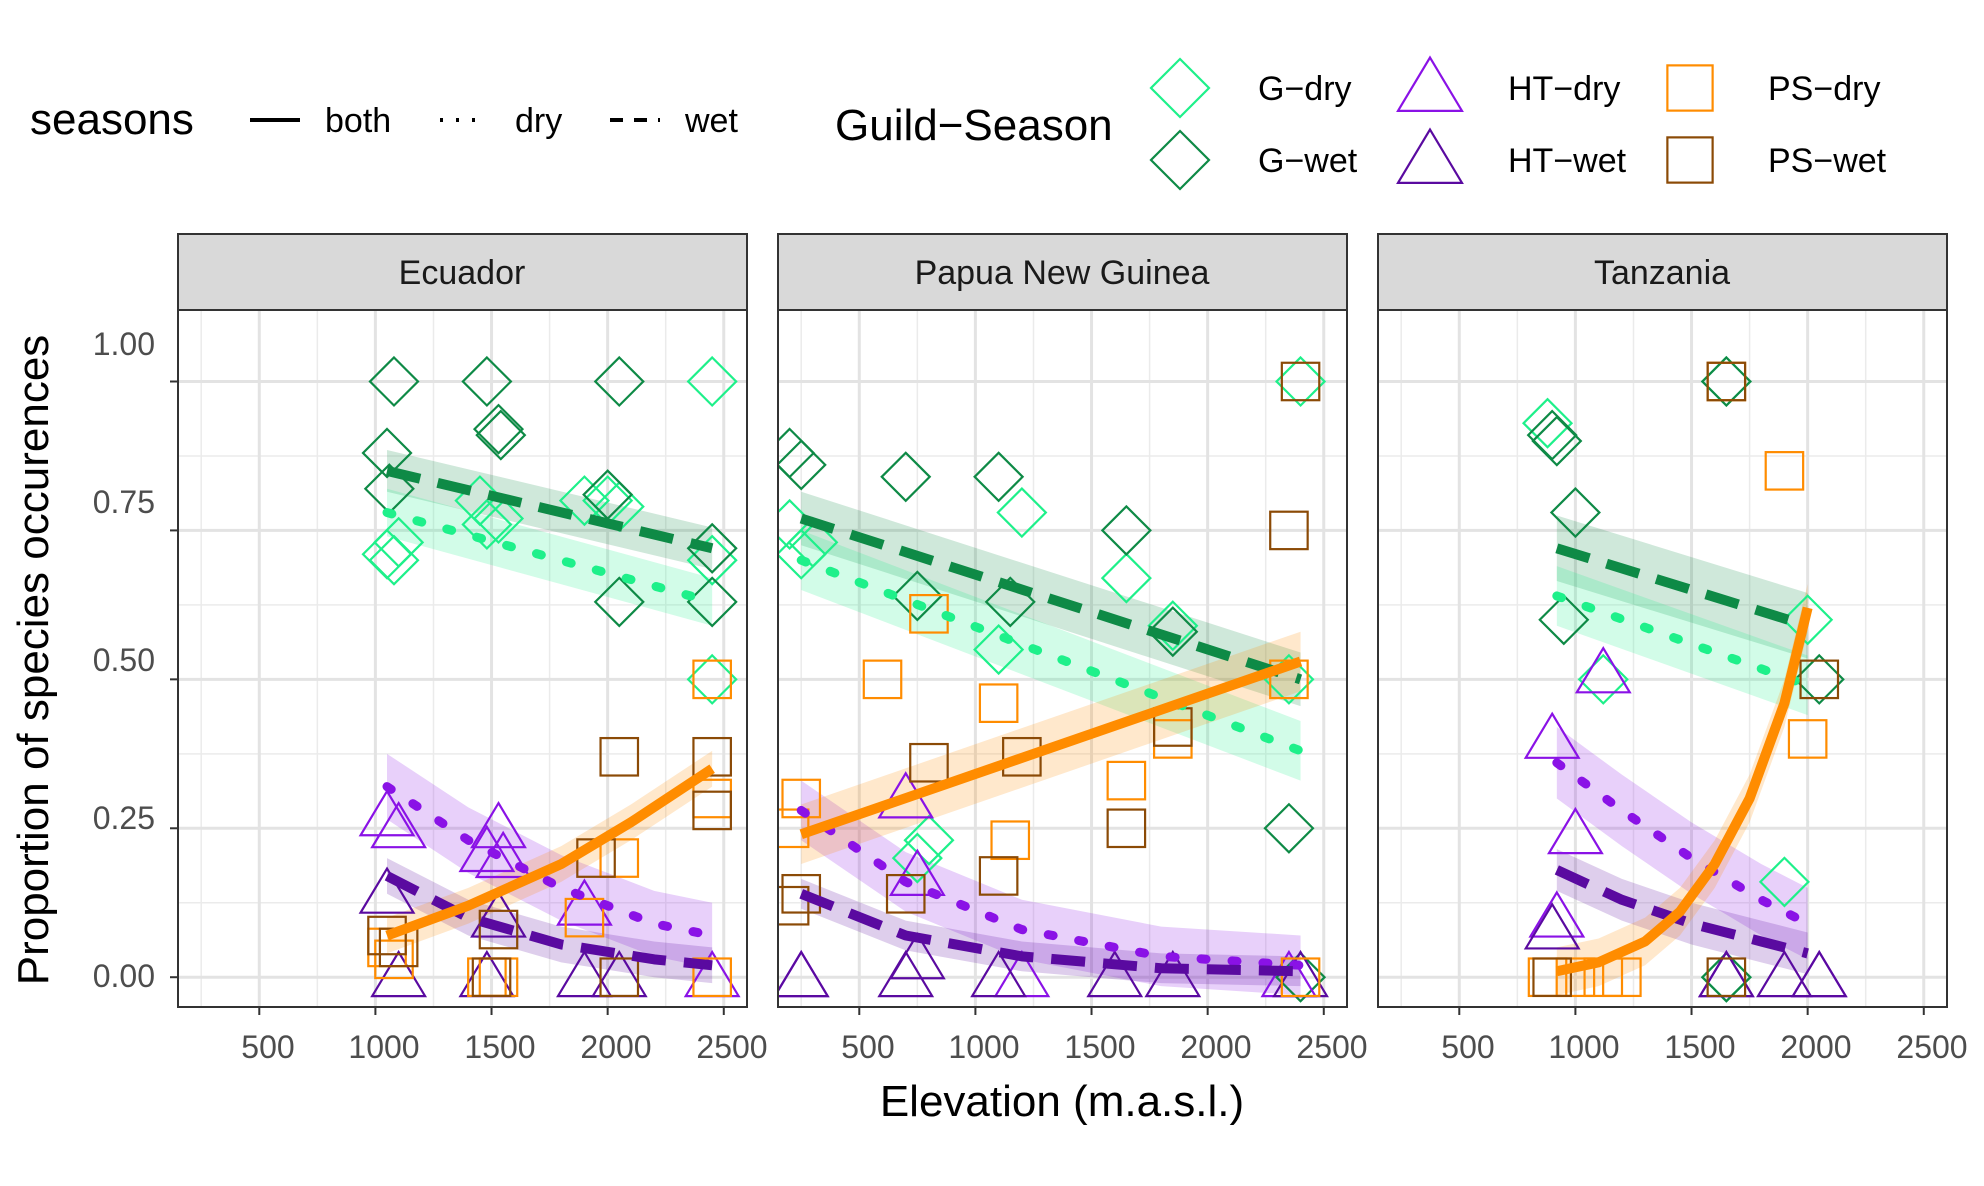 The image size is (1984, 1186). What do you see at coordinates (1583, 1047) in the screenshot?
I see `x-tick-label: 1000` at bounding box center [1583, 1047].